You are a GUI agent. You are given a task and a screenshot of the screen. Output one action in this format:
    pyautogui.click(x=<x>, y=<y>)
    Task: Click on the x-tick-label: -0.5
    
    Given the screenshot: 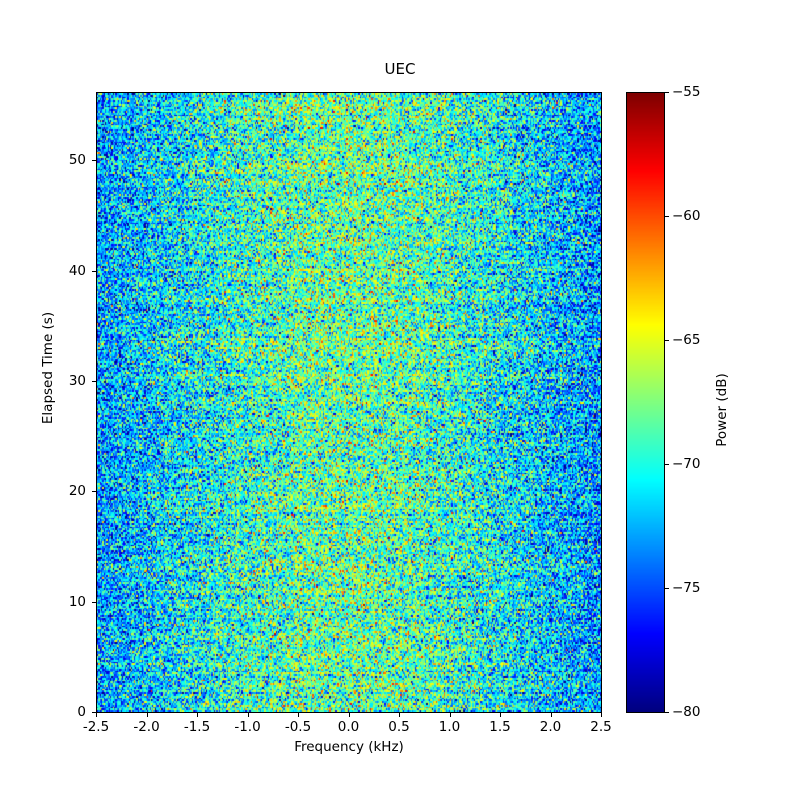 What is the action you would take?
    pyautogui.click(x=298, y=727)
    